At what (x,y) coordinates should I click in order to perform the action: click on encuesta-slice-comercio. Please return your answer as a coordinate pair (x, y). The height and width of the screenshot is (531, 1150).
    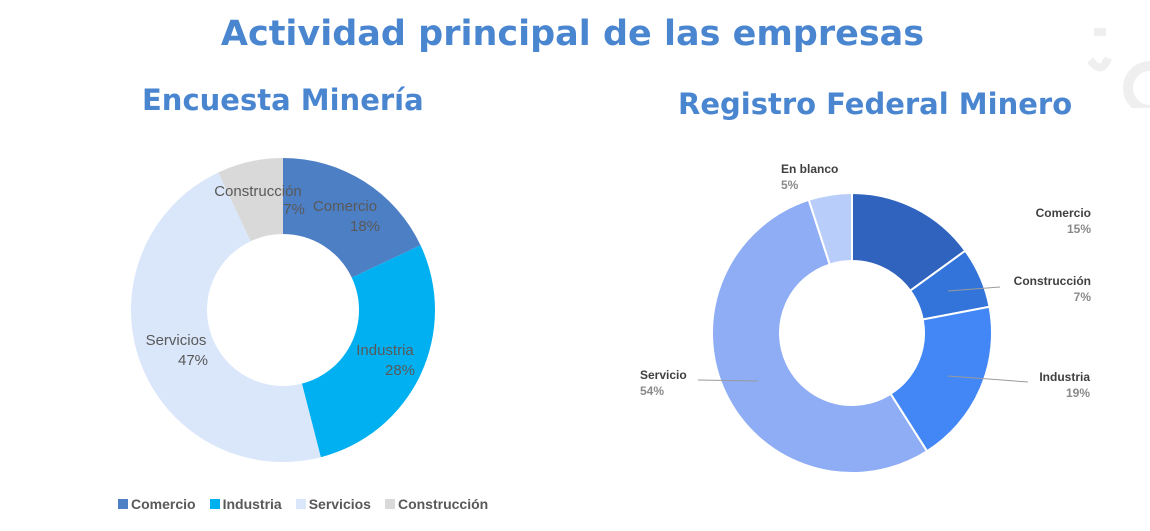
    Looking at the image, I should click on (352, 218).